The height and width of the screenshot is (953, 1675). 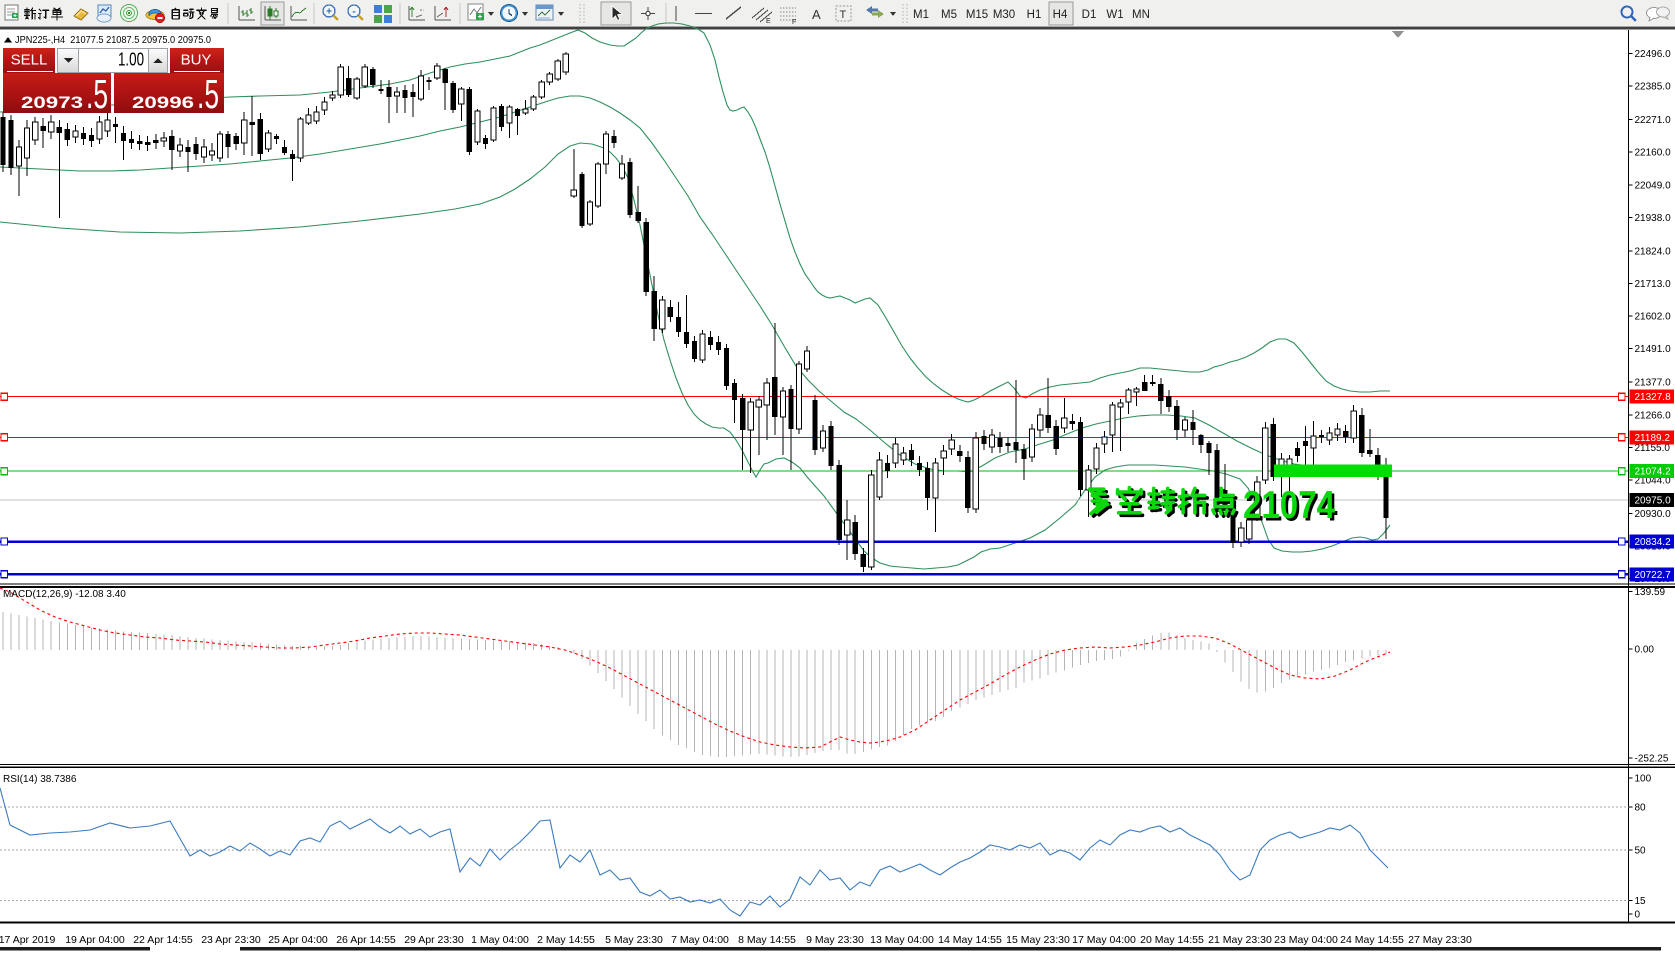 I want to click on svg-text: 24 May 14:55, so click(x=1372, y=940).